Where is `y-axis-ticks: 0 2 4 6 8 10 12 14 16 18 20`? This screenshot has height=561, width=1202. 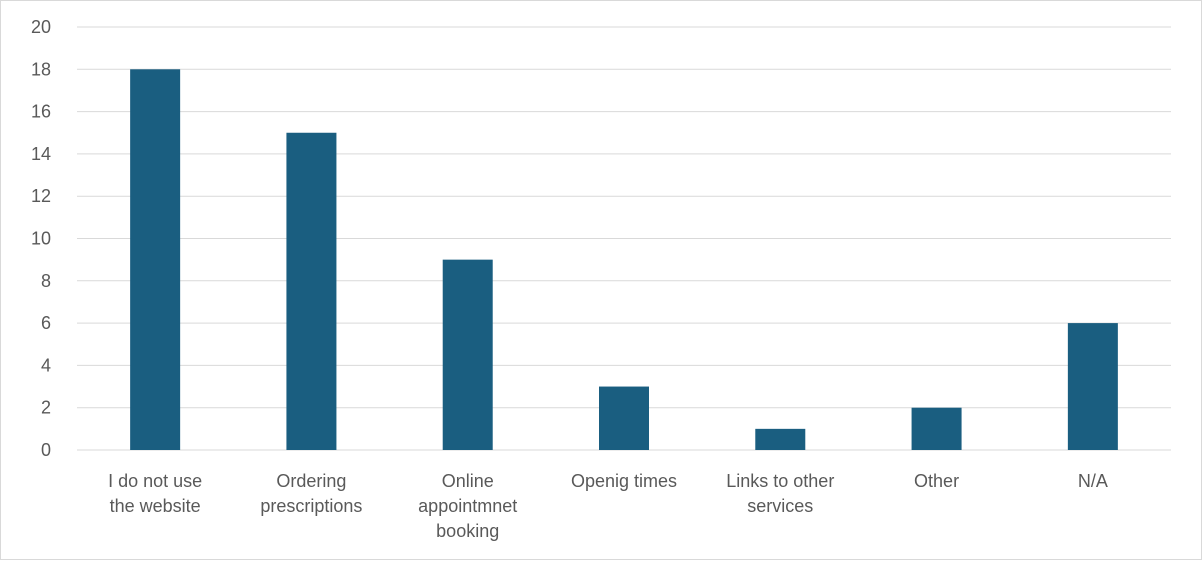
y-axis-ticks: 0 2 4 6 8 10 12 14 16 18 20 is located at coordinates (41, 238).